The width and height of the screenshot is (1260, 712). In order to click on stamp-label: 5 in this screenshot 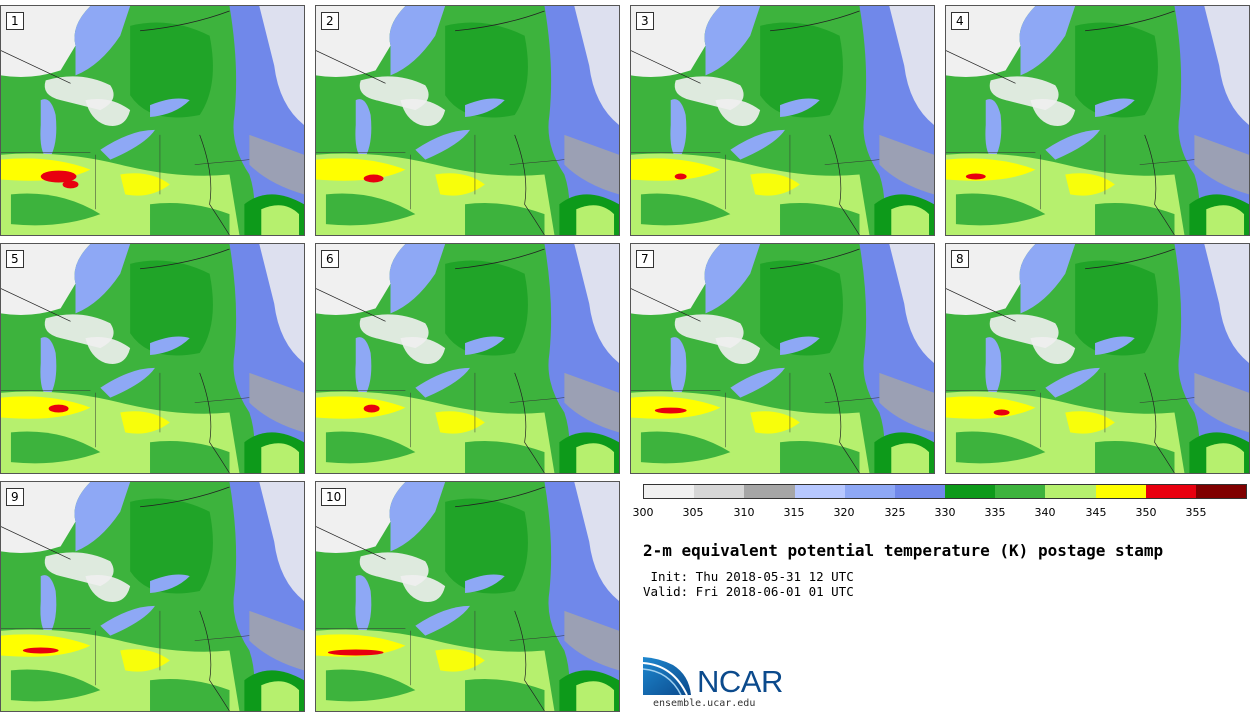, I will do `click(15, 259)`.